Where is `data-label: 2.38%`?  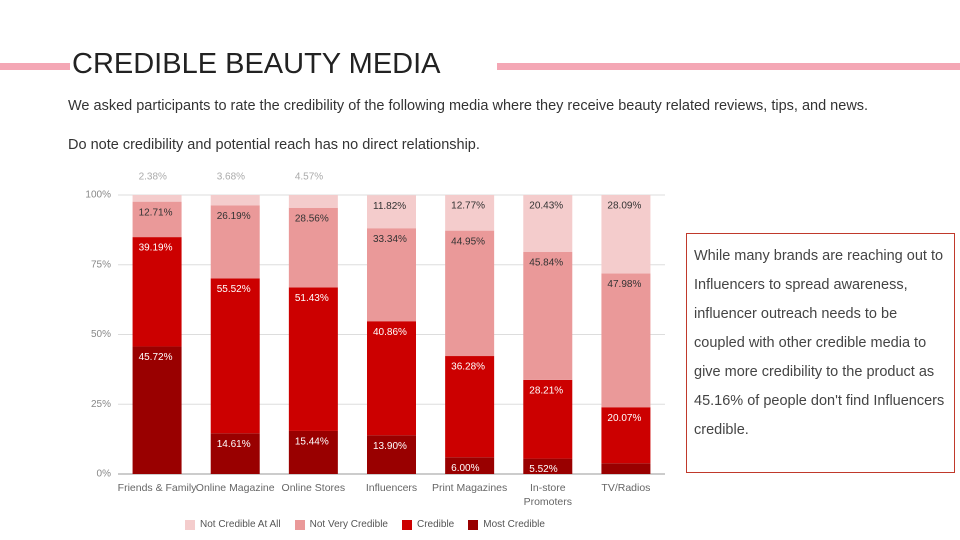 data-label: 2.38% is located at coordinates (153, 177).